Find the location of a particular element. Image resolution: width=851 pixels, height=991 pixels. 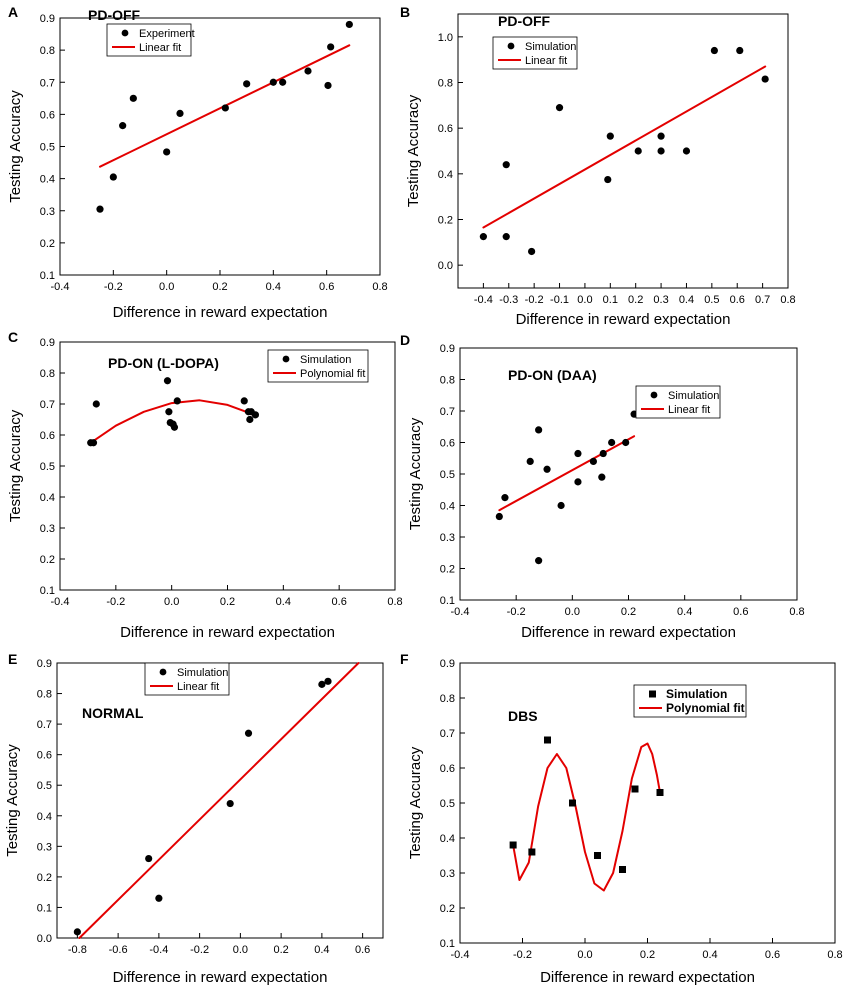

panel-letter: C is located at coordinates (13, 337).